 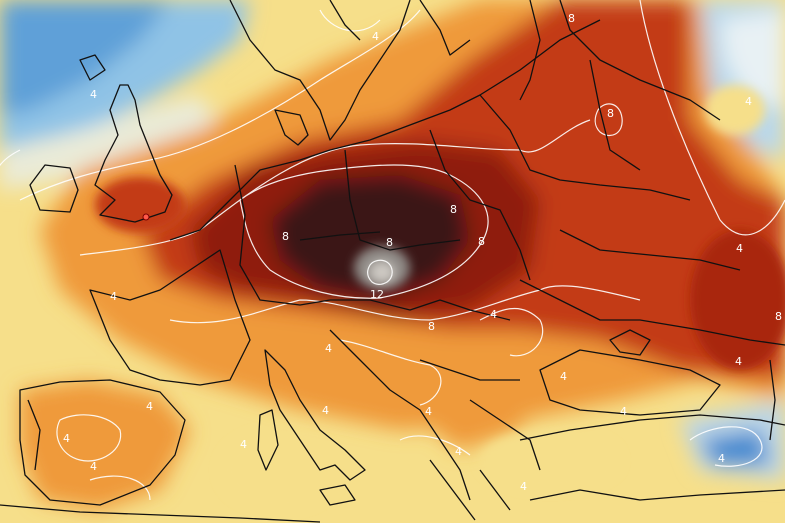 What do you see at coordinates (377, 294) in the screenshot?
I see `contour-label: 12` at bounding box center [377, 294].